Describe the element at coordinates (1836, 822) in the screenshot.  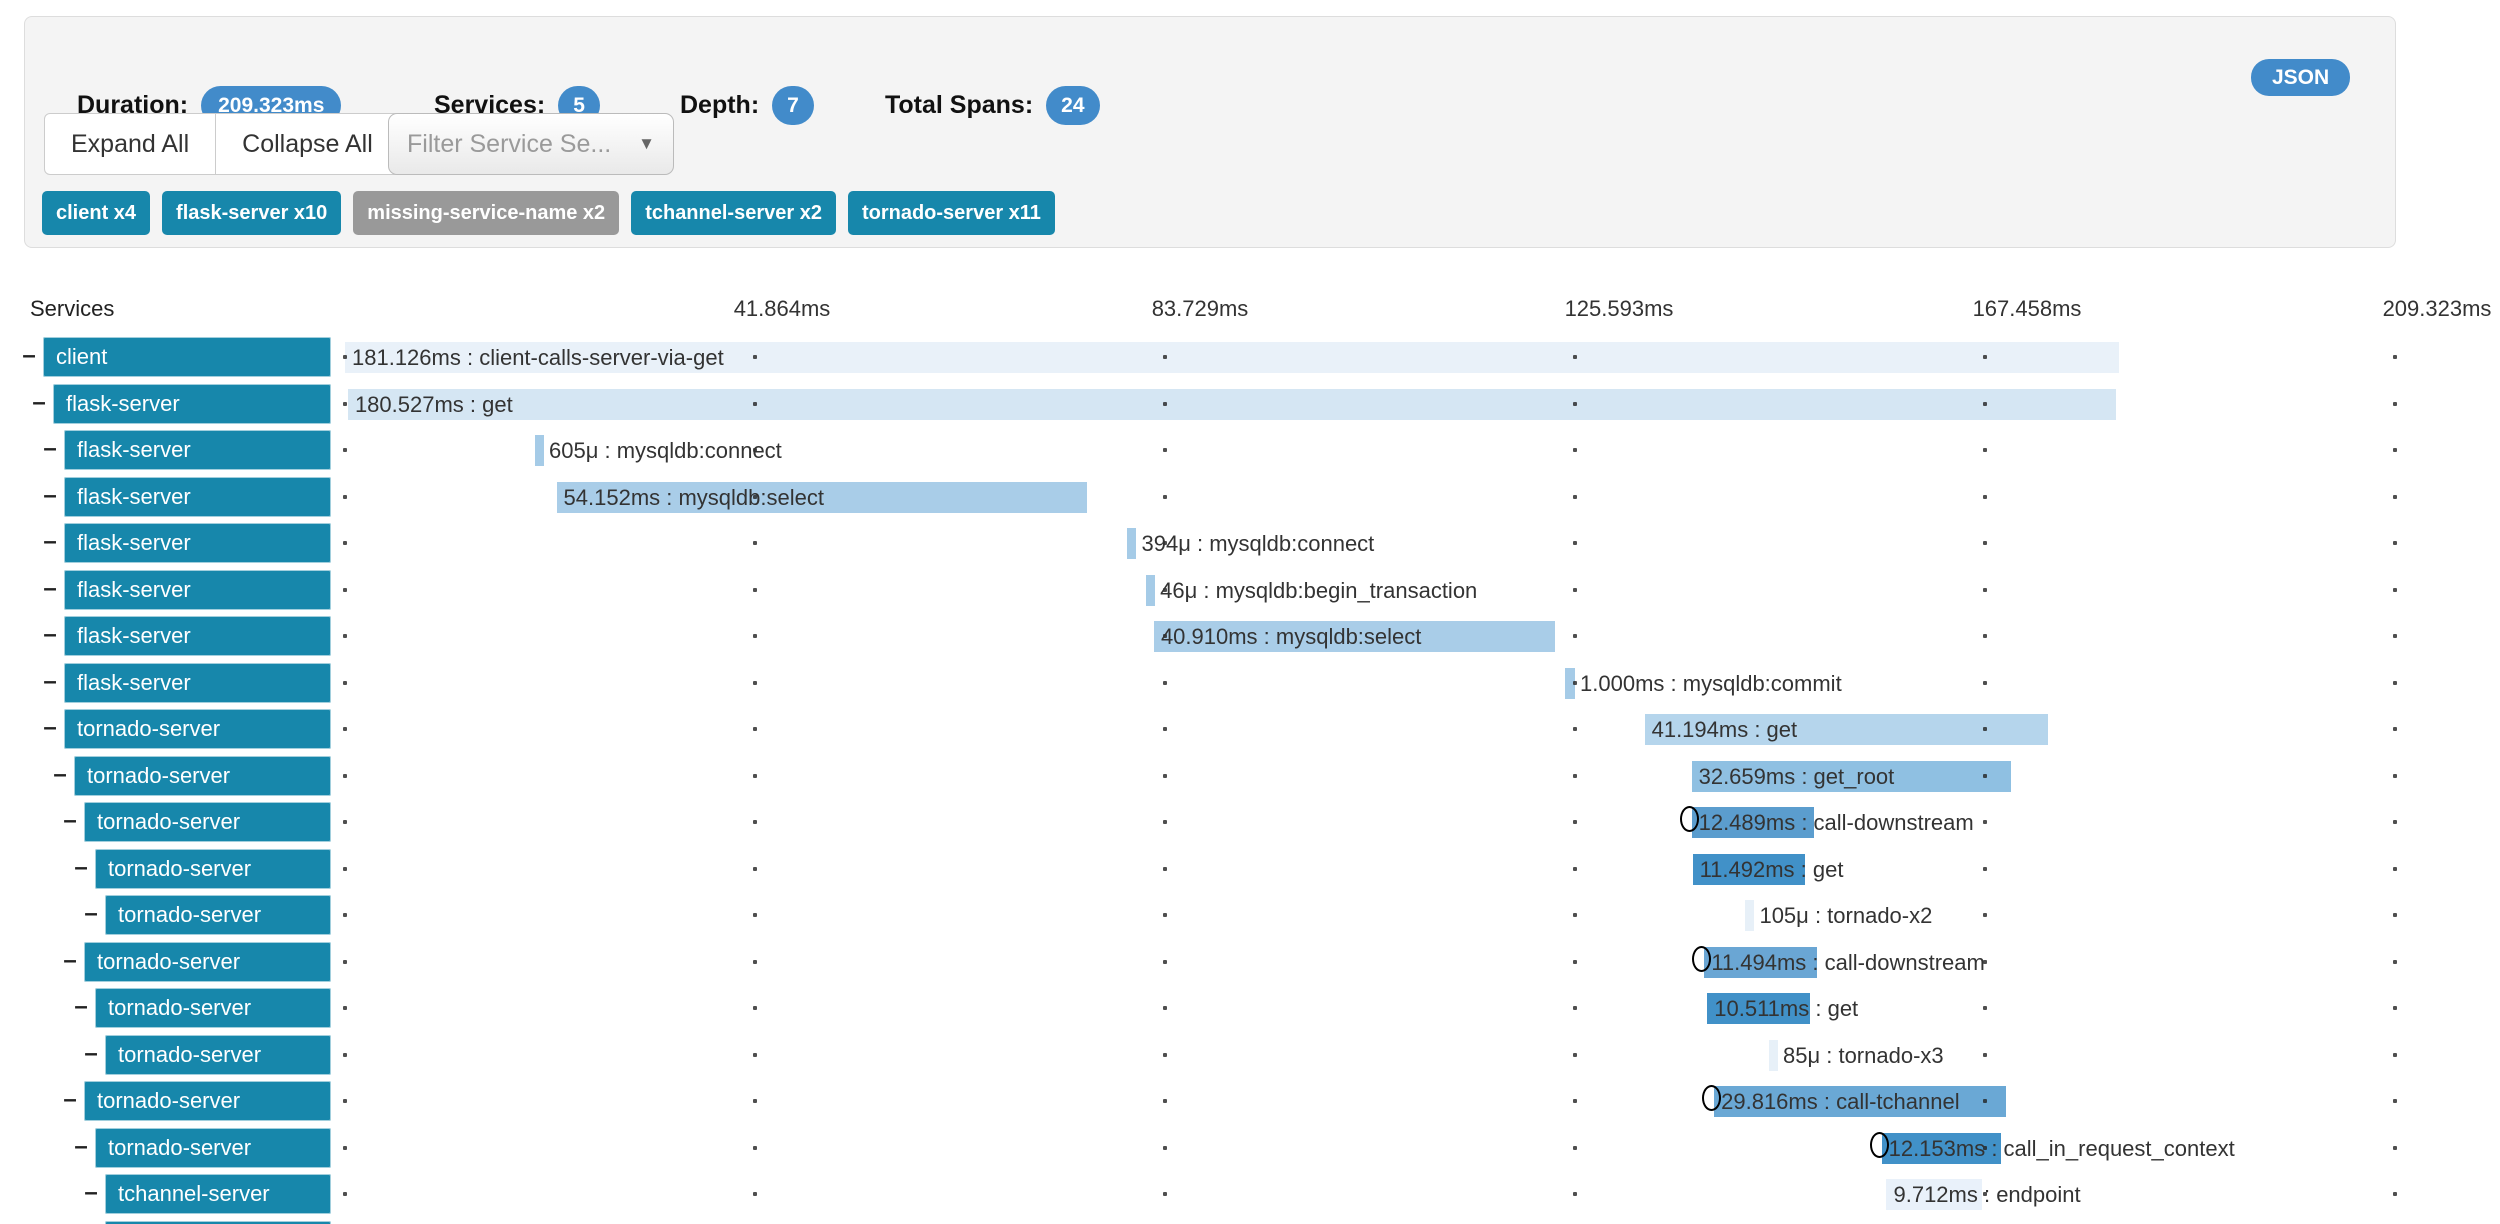
I see `span-label: 12.489ms : call-downstream` at that location.